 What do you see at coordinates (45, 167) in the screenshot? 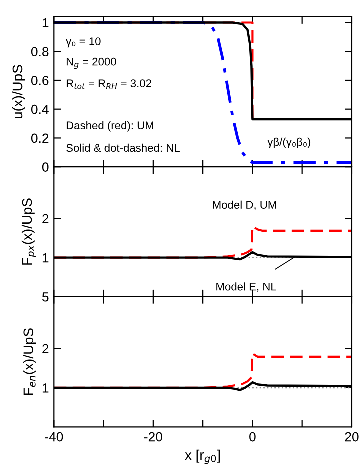
I see `y-tick-label: 0` at bounding box center [45, 167].